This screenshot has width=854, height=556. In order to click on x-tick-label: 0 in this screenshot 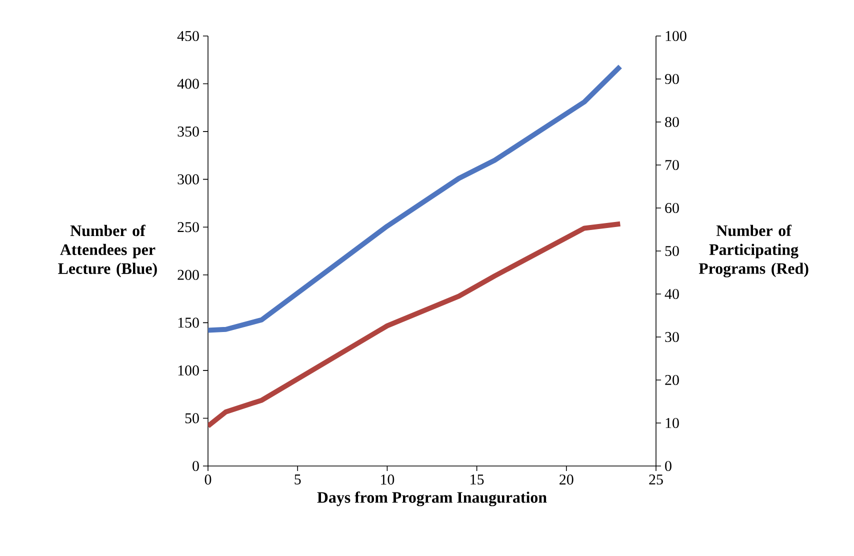, I will do `click(208, 479)`.